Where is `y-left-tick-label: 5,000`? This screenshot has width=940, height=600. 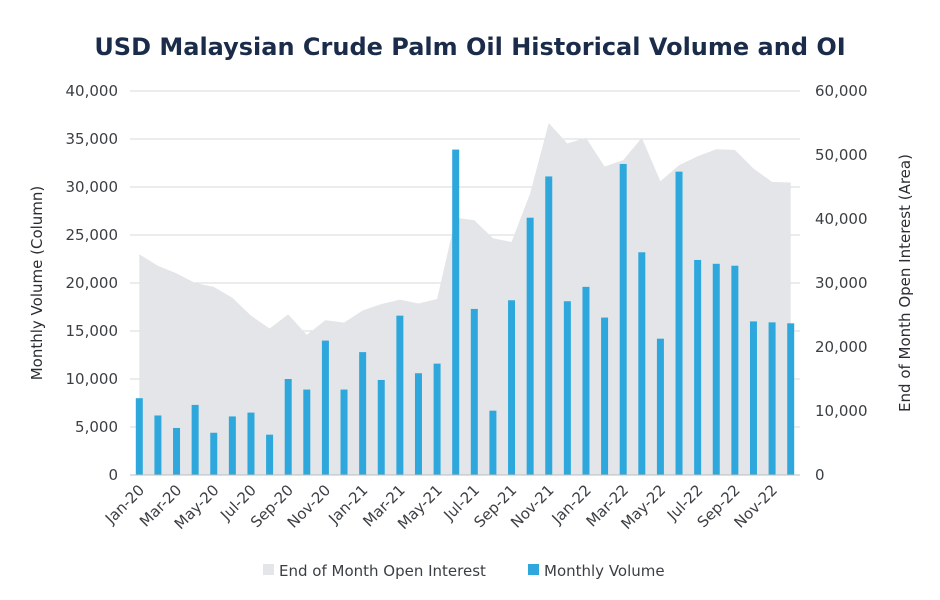
y-left-tick-label: 5,000 is located at coordinates (96, 427).